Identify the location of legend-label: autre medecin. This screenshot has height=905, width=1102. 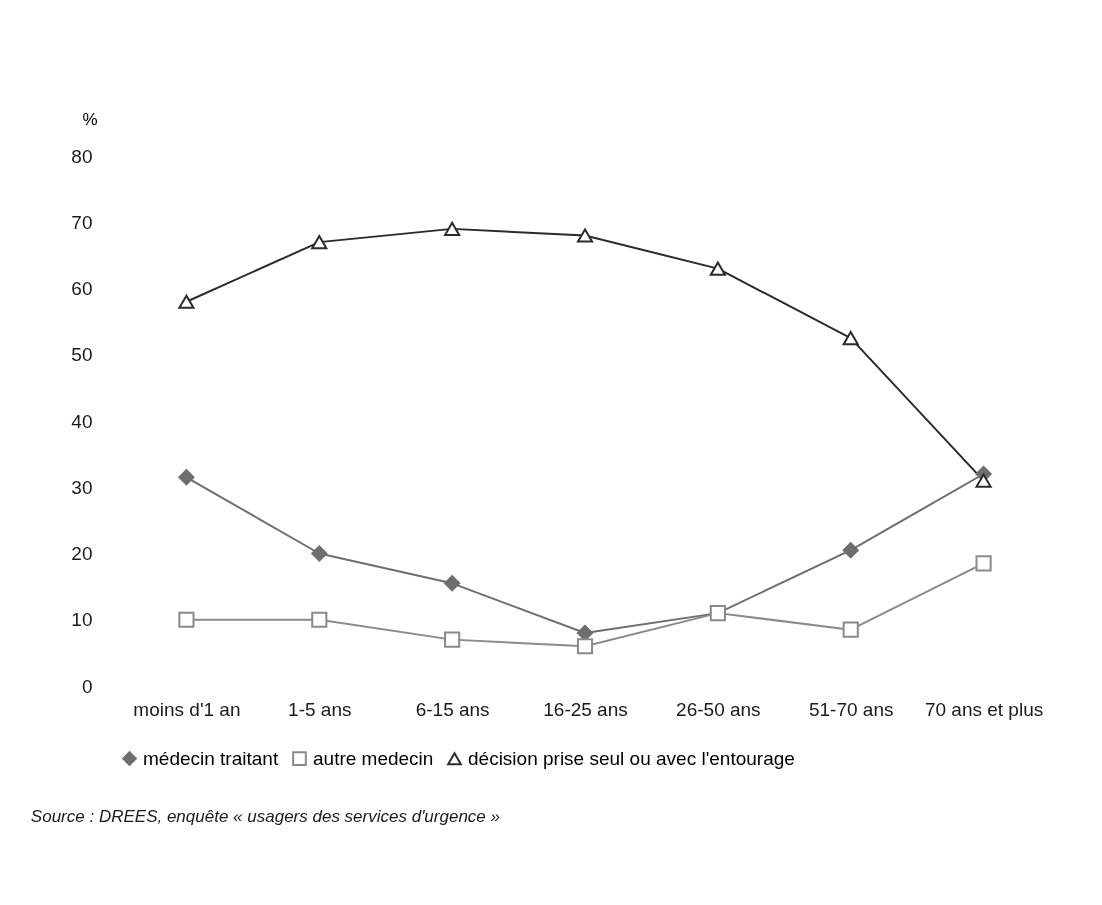
(373, 758).